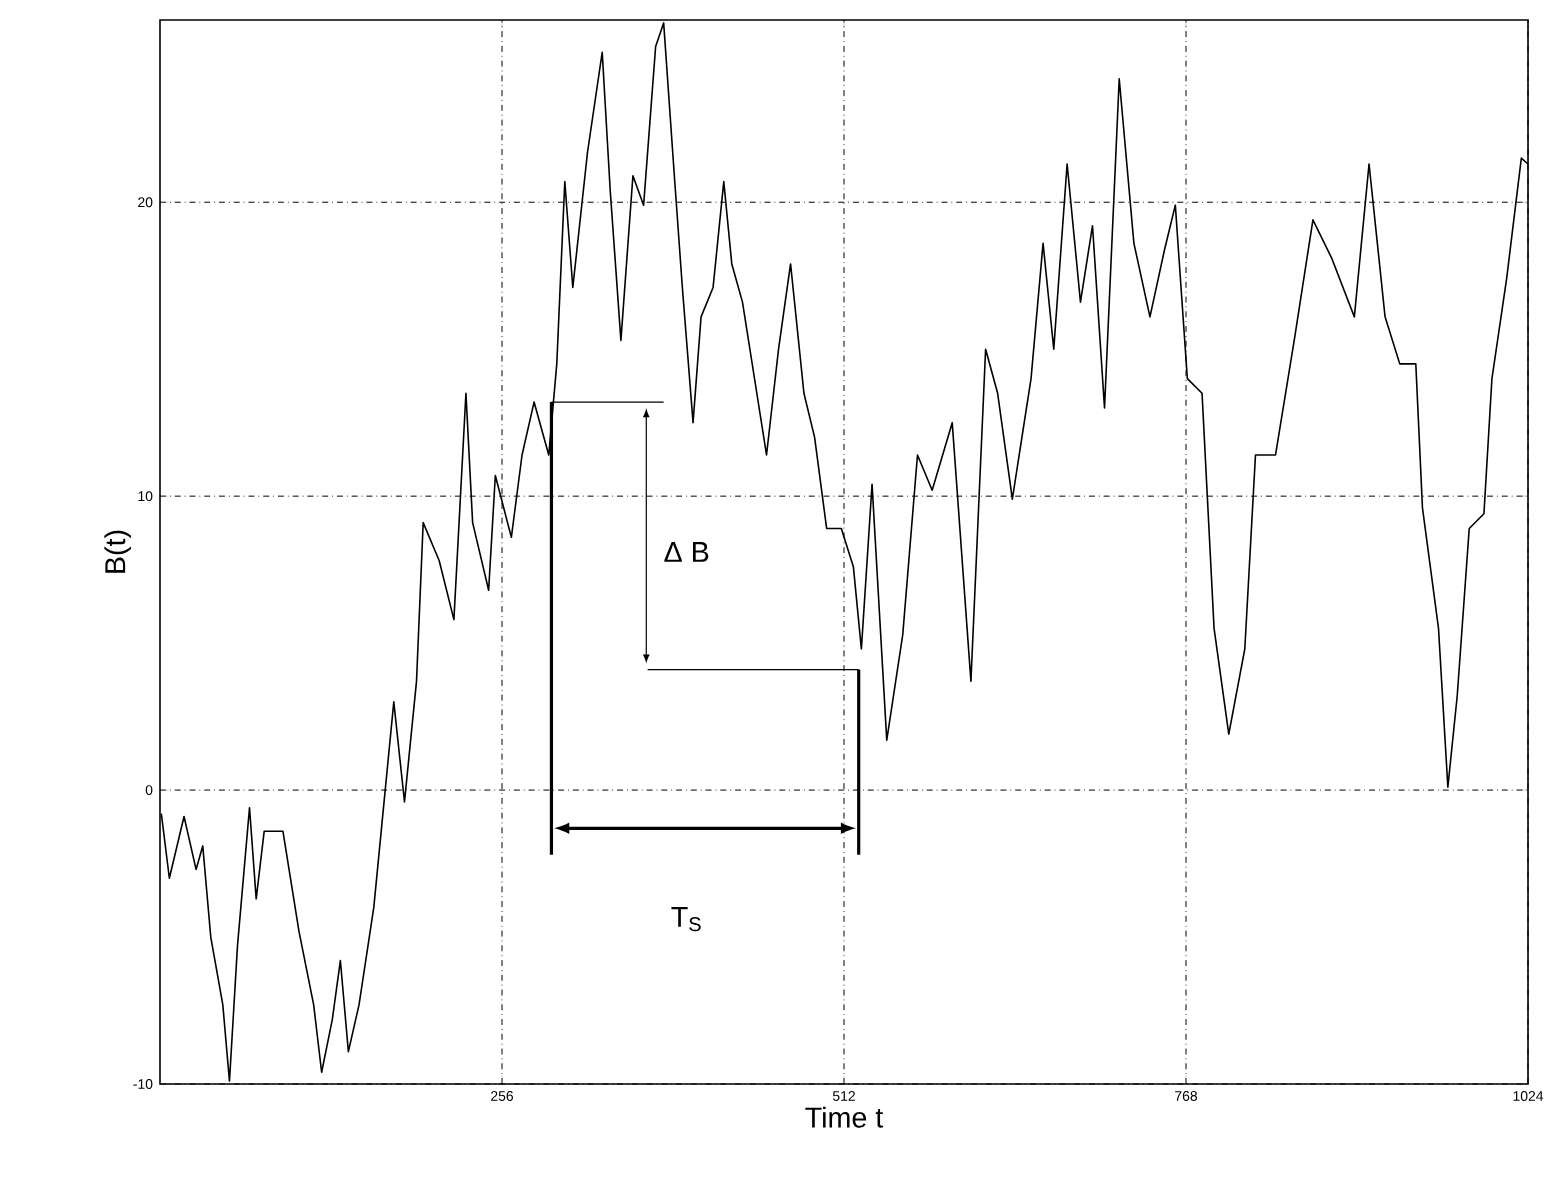 The image size is (1544, 1186). What do you see at coordinates (686, 552) in the screenshot?
I see `annotation: Δ B` at bounding box center [686, 552].